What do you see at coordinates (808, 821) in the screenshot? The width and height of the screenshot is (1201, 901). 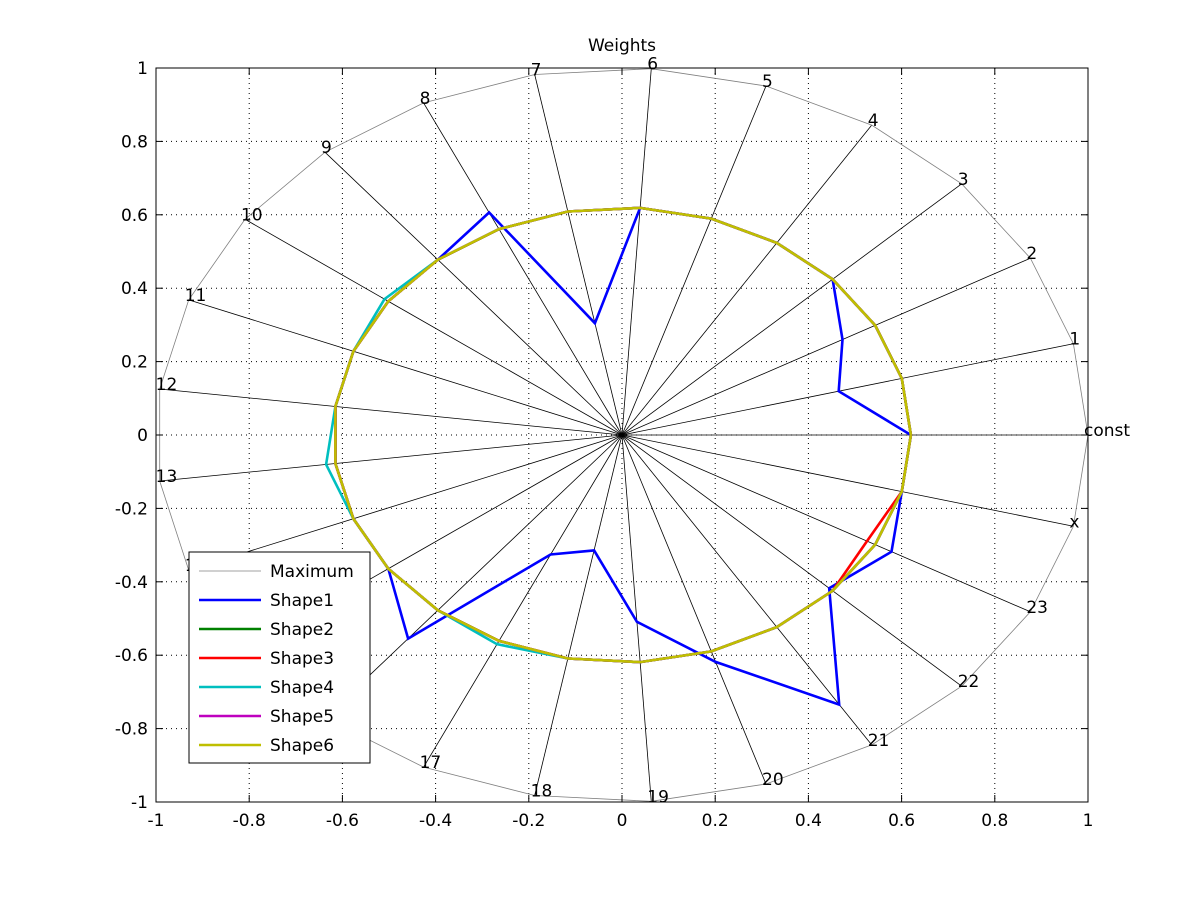 I see `x-tick-label: 0.4` at bounding box center [808, 821].